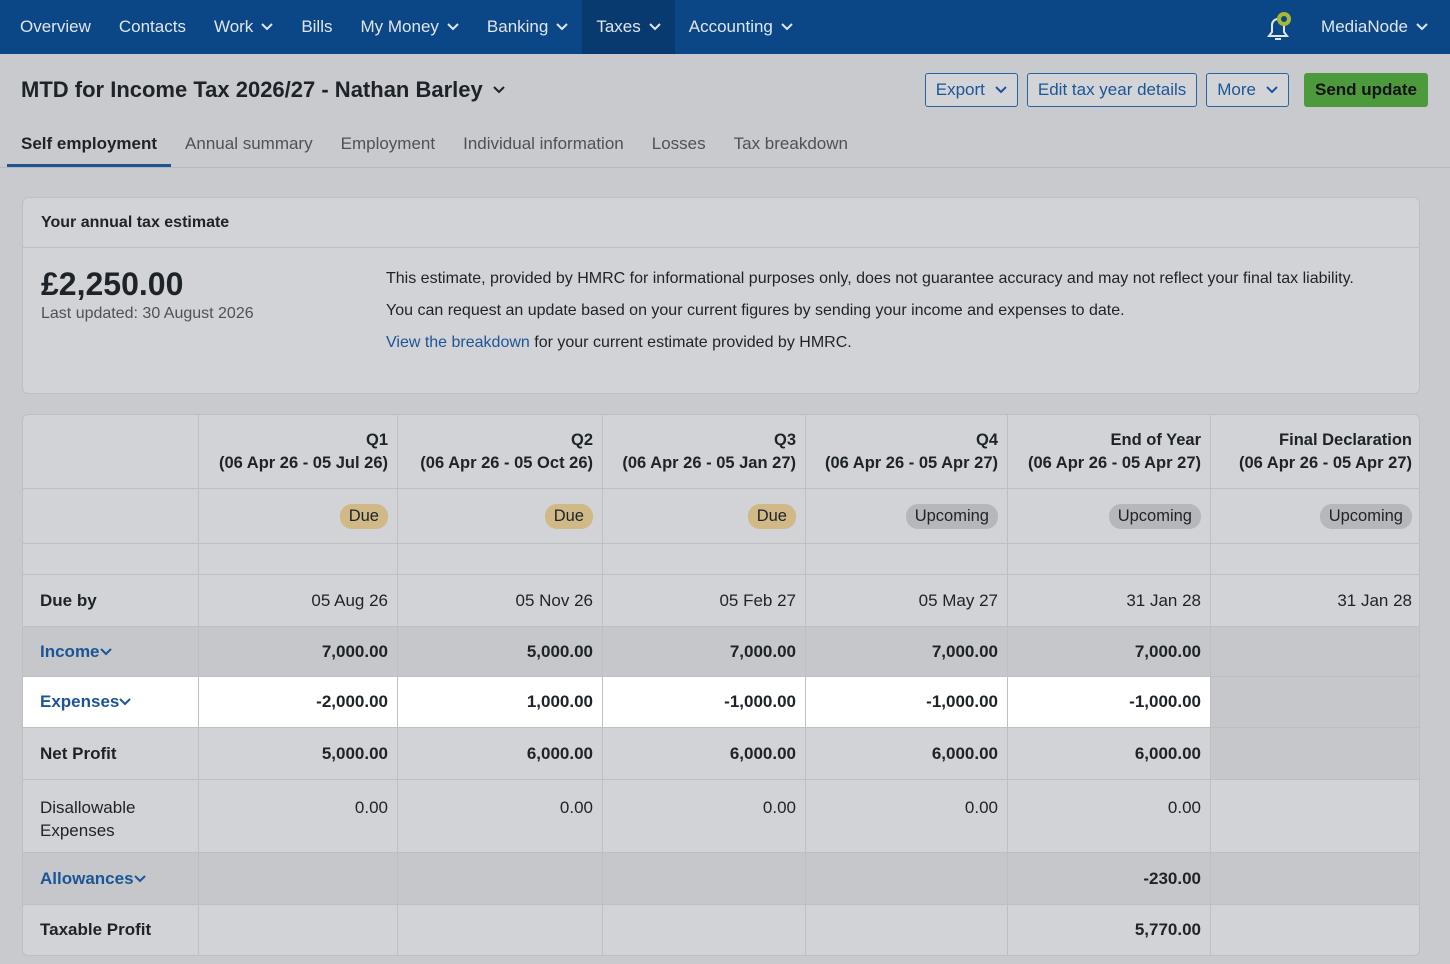  What do you see at coordinates (678, 143) in the screenshot?
I see `tab: Losses` at bounding box center [678, 143].